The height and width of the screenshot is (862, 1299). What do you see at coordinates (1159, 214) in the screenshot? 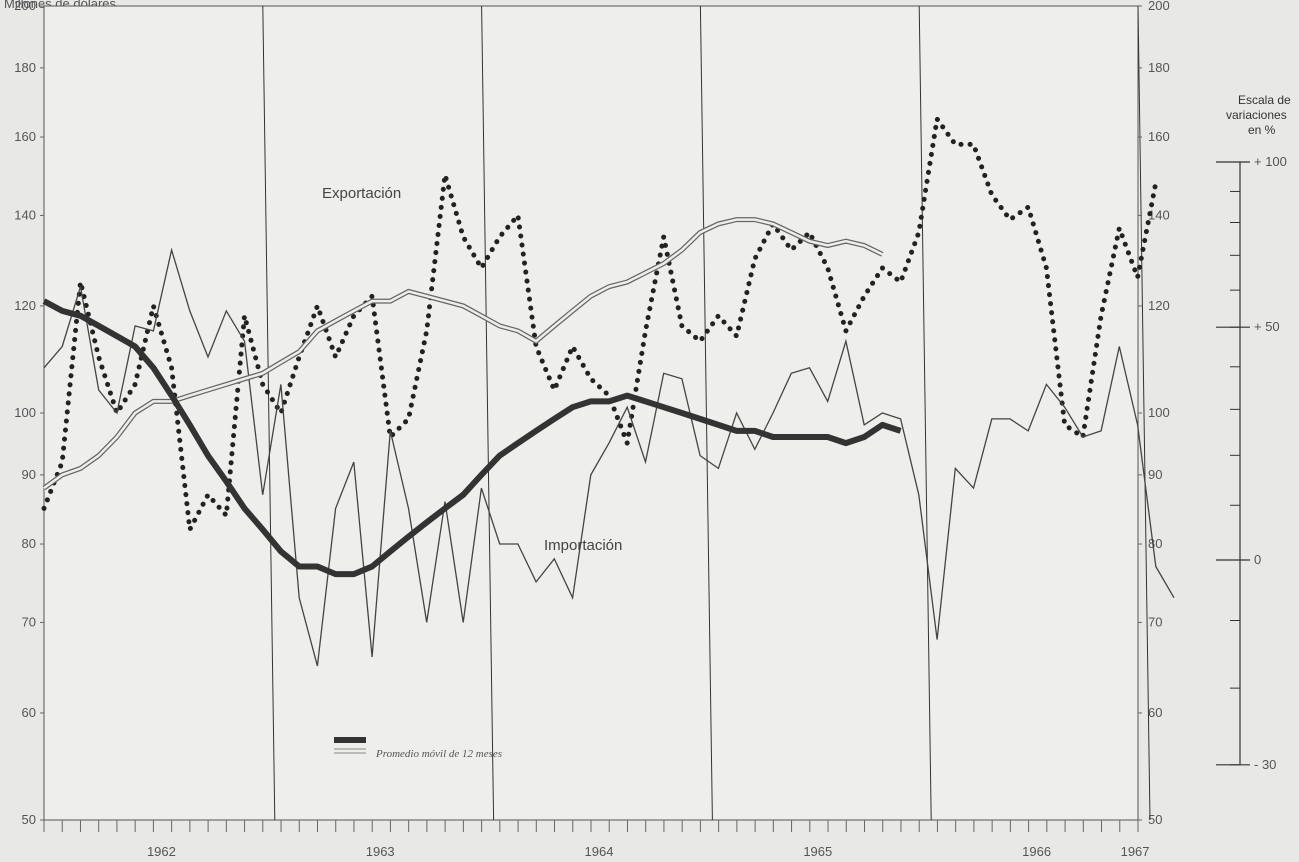
I see `right-y-tick-label: 140` at bounding box center [1159, 214].